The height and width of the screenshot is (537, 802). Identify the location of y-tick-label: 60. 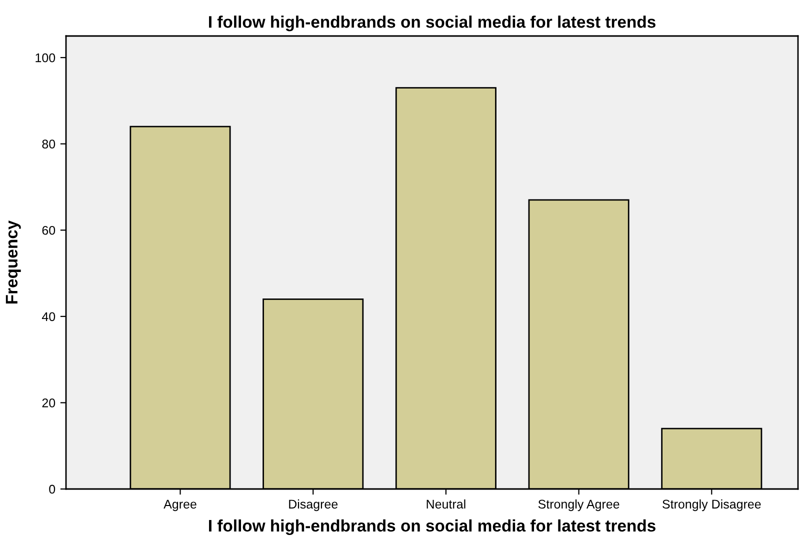
(49, 230).